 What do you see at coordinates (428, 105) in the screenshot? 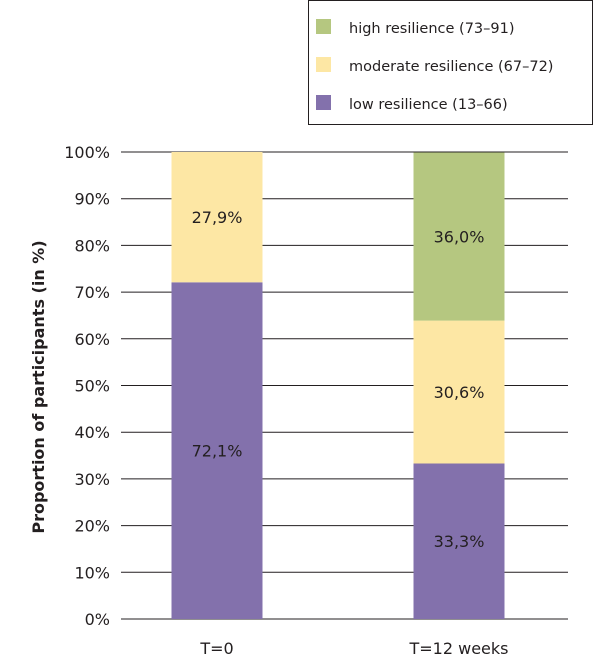
I see `legend-label: low resilience (13–66)` at bounding box center [428, 105].